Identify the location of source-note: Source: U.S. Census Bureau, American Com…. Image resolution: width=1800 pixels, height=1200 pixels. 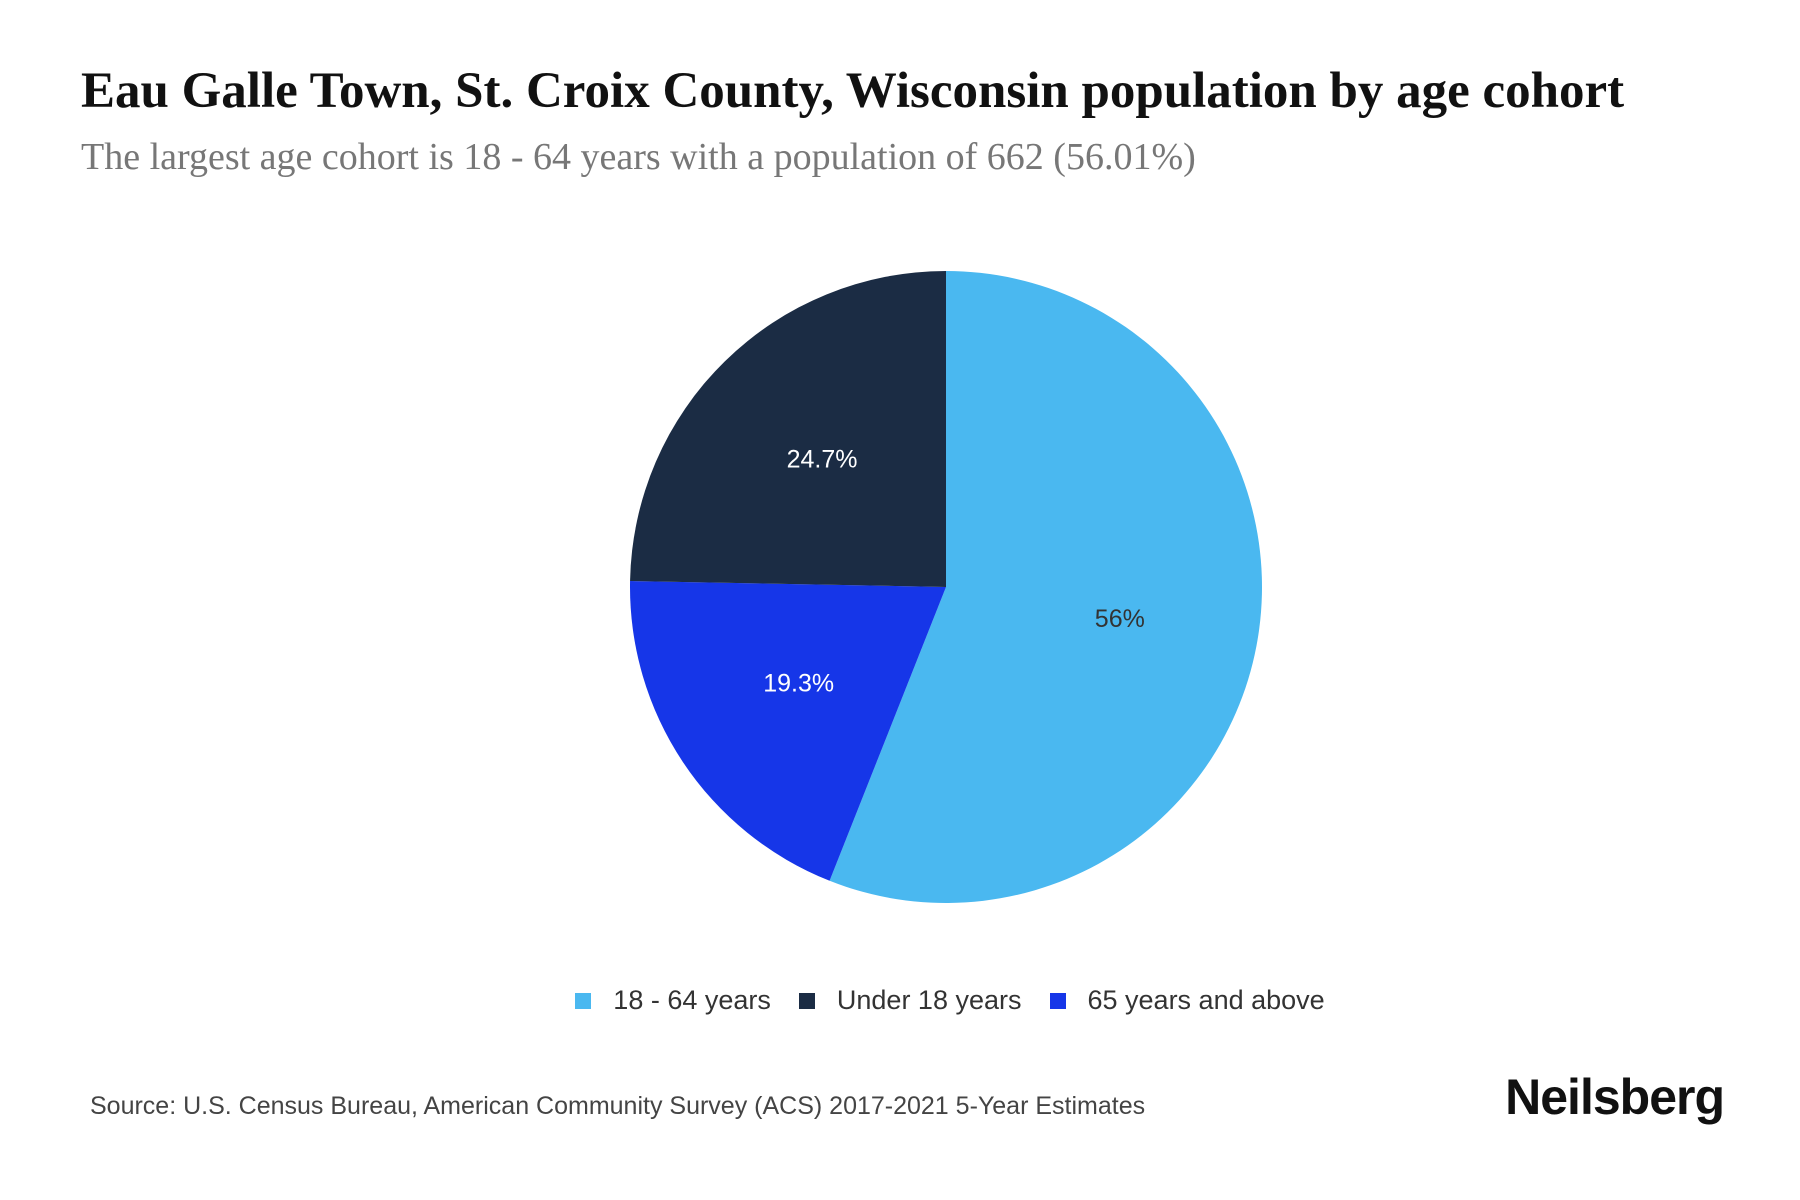
(618, 1106).